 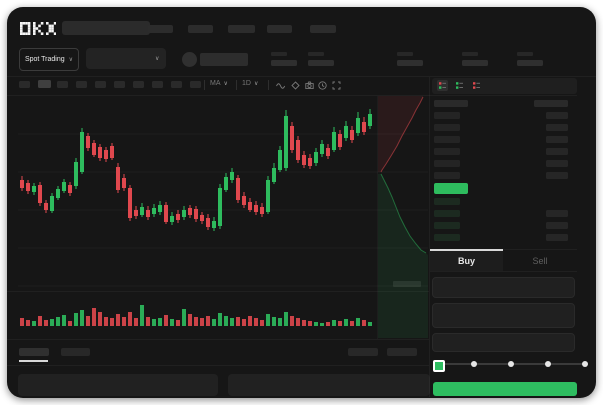 I want to click on clock-icon, so click(x=322, y=85).